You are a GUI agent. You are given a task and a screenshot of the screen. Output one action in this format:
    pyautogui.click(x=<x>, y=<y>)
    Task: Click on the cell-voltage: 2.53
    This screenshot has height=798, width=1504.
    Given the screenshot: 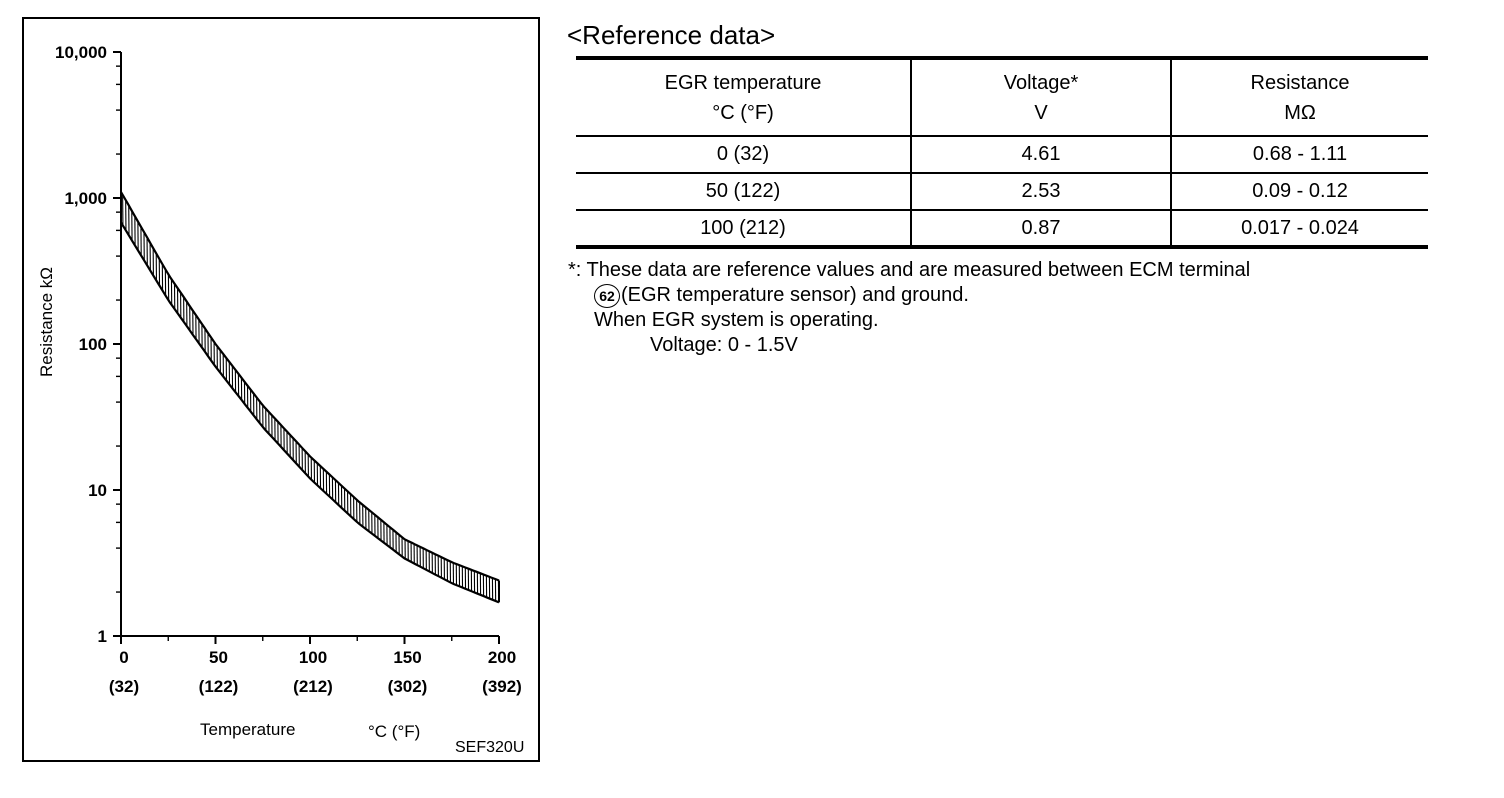 What is the action you would take?
    pyautogui.click(x=1040, y=192)
    